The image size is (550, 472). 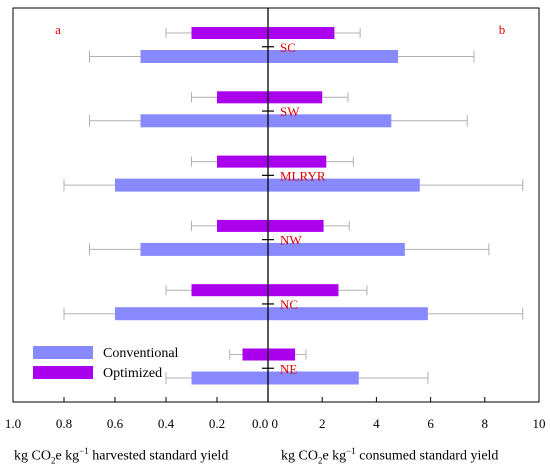 I want to click on left-x-tick-label: 0.4, so click(x=166, y=423).